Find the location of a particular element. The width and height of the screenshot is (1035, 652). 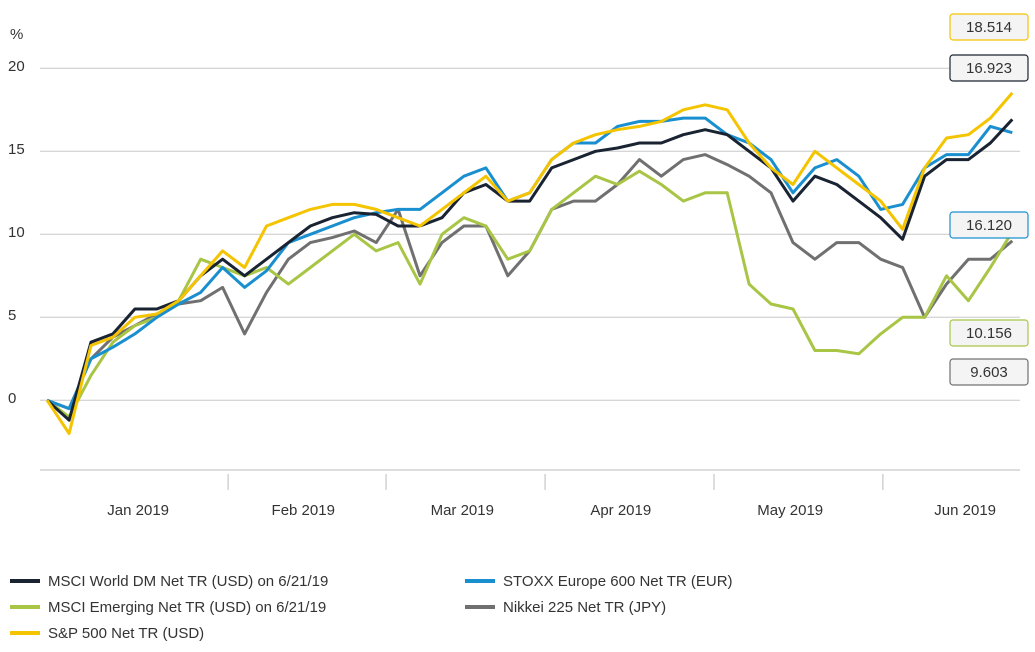

legend-label: S&P 500 Net TR (USD) is located at coordinates (126, 633).